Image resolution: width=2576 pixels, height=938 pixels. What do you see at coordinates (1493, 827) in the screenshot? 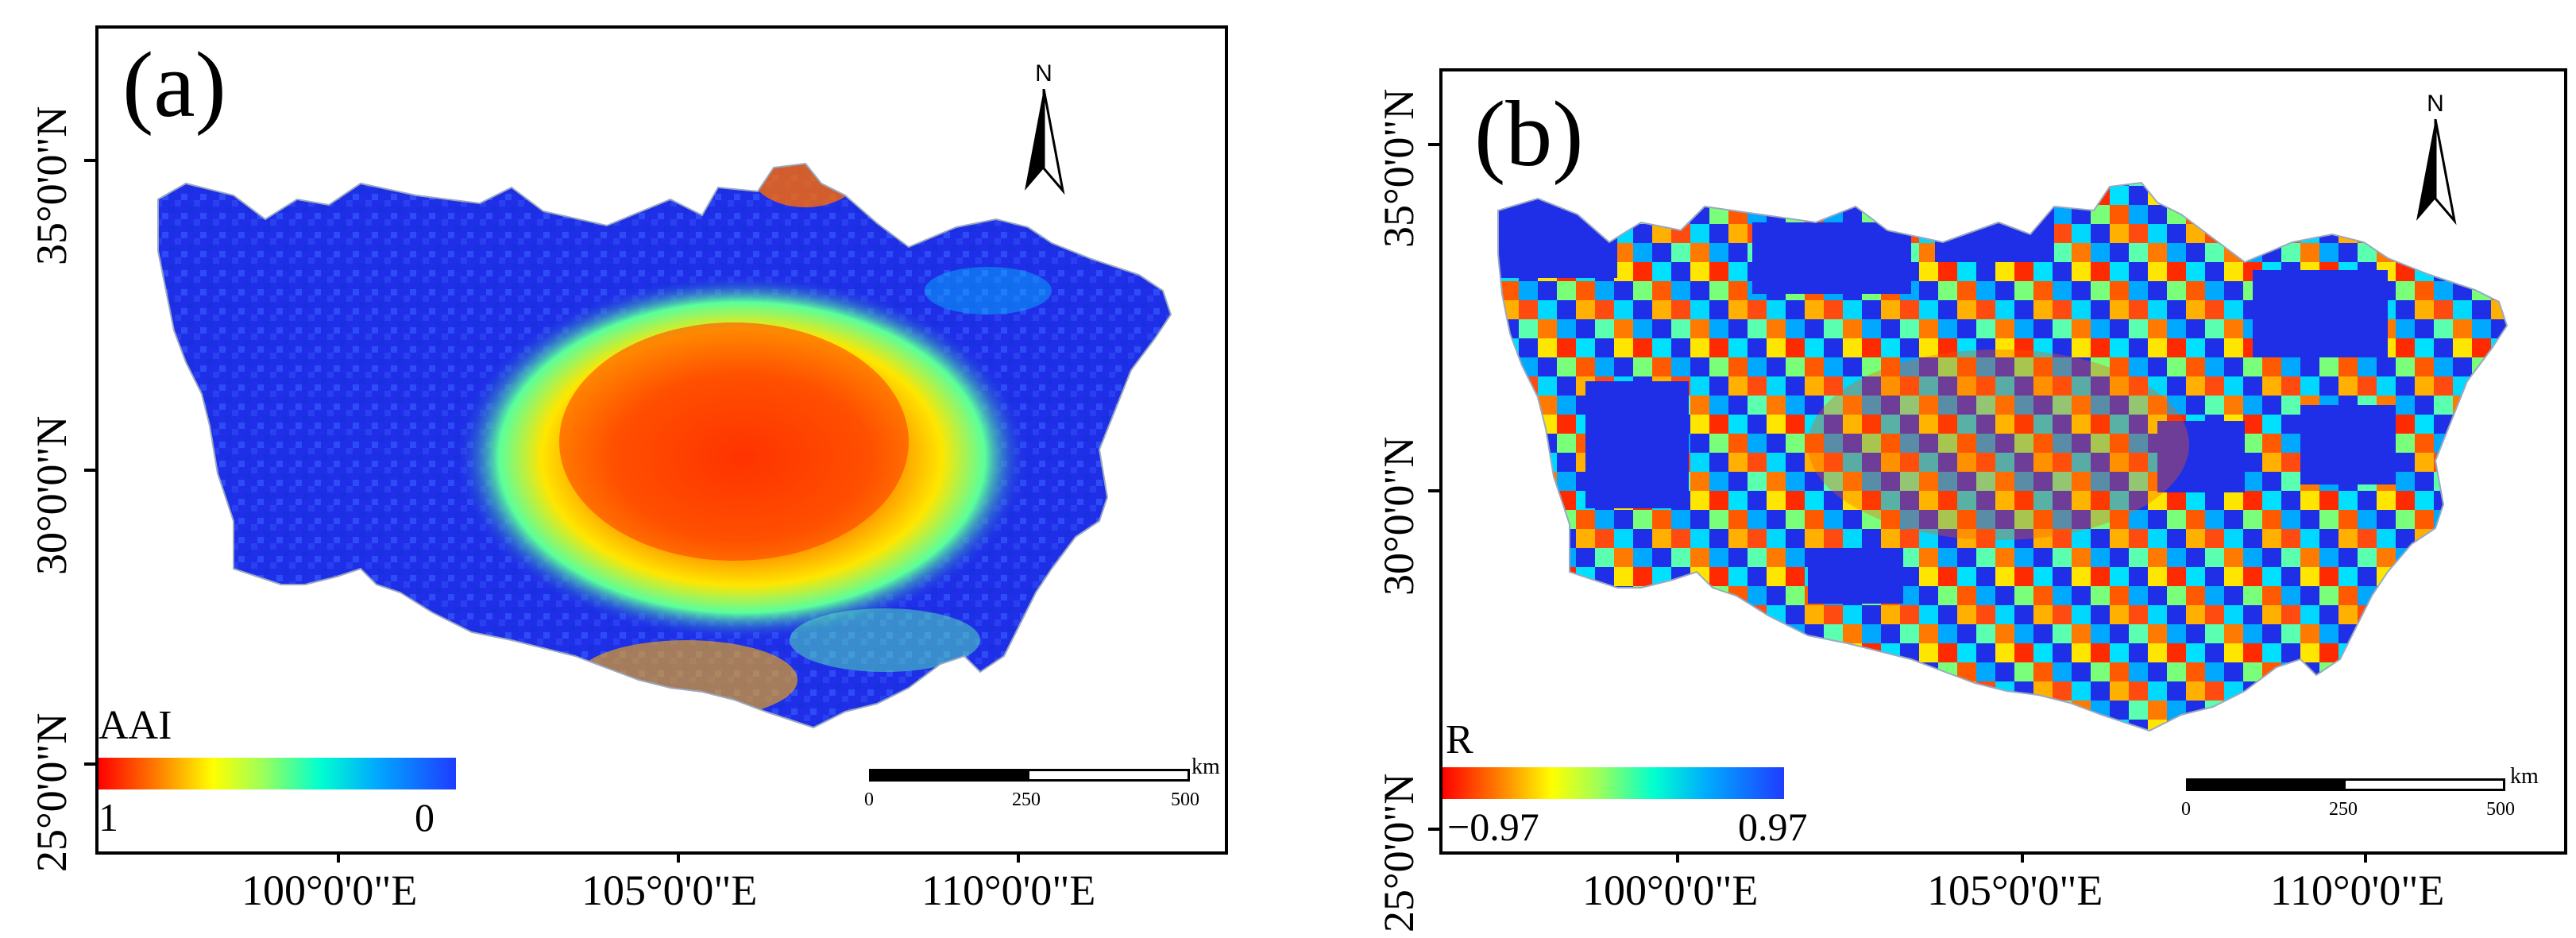
I see `legend-min-b: −0.97` at bounding box center [1493, 827].